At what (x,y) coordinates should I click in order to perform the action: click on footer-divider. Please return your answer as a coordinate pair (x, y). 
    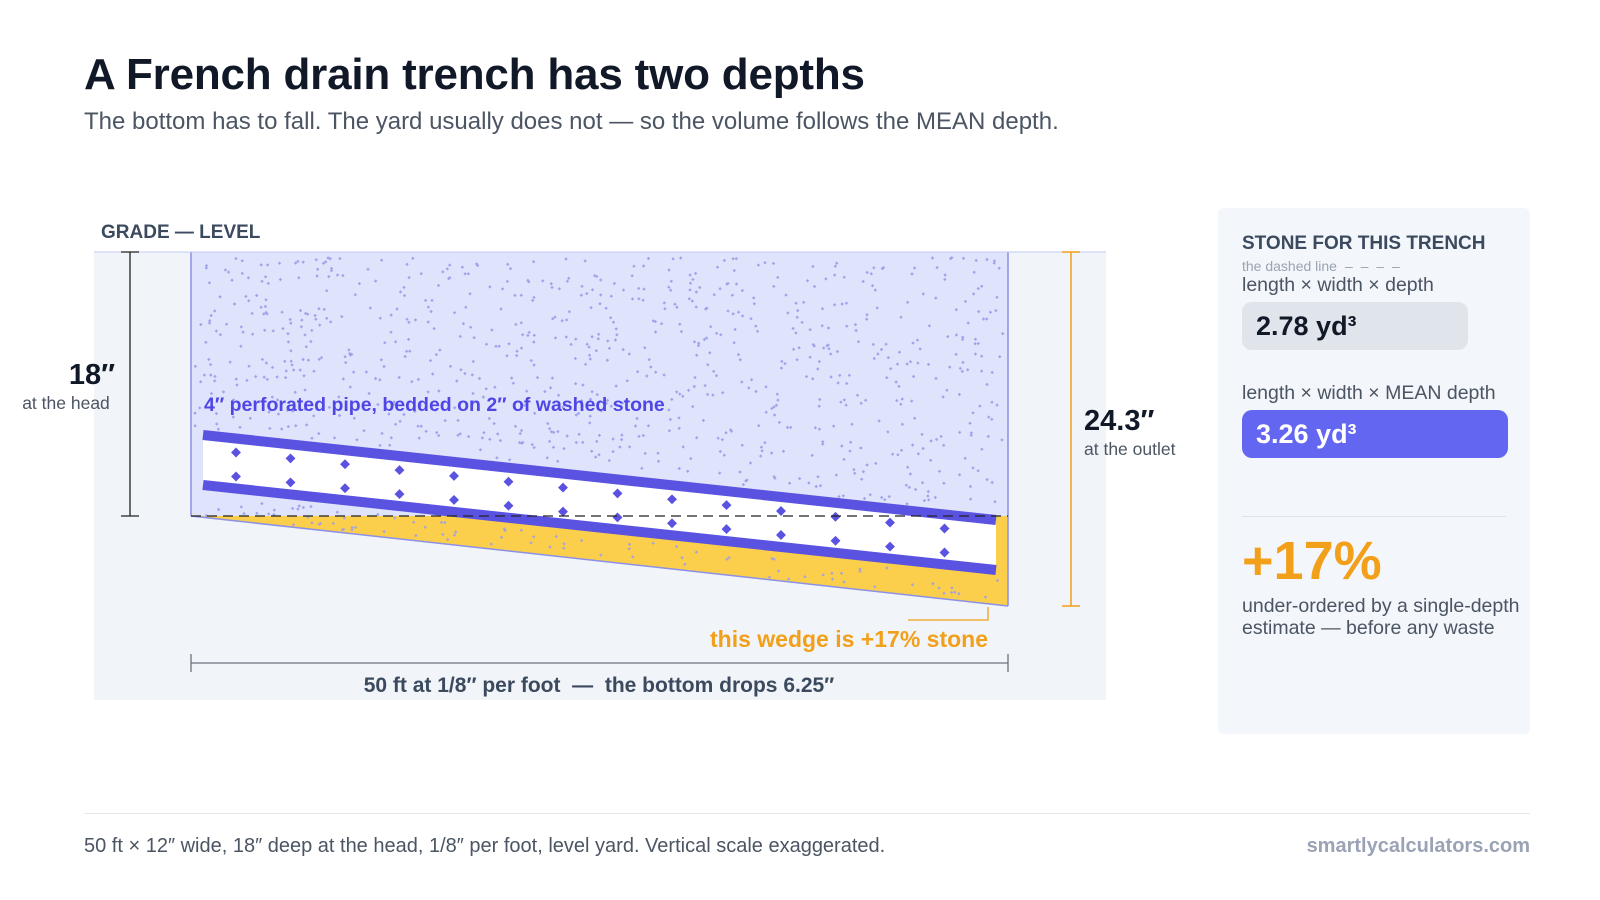
    Looking at the image, I should click on (807, 813).